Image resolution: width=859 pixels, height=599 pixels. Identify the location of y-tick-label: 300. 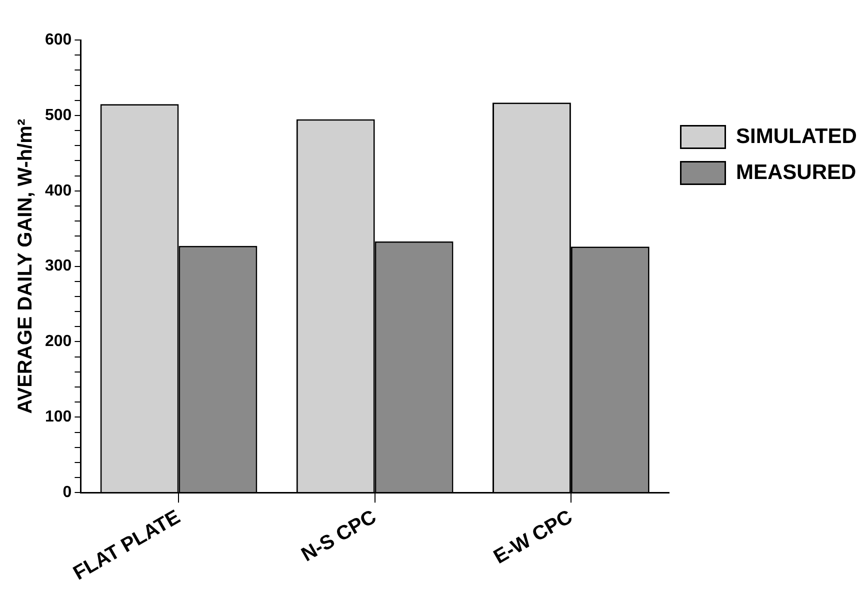
(58, 266).